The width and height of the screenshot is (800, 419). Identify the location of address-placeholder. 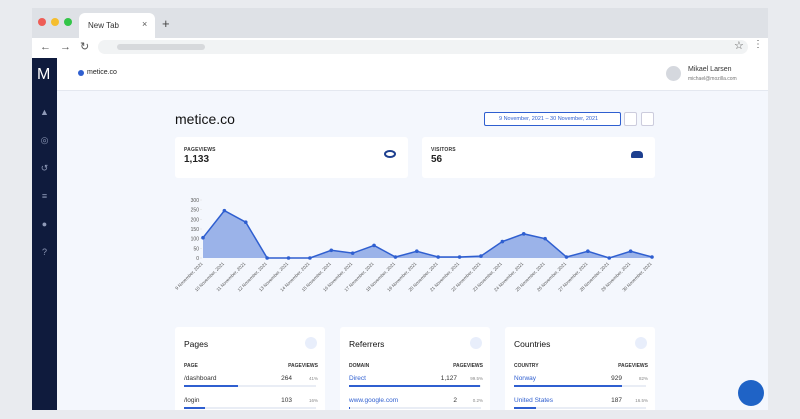
(161, 47).